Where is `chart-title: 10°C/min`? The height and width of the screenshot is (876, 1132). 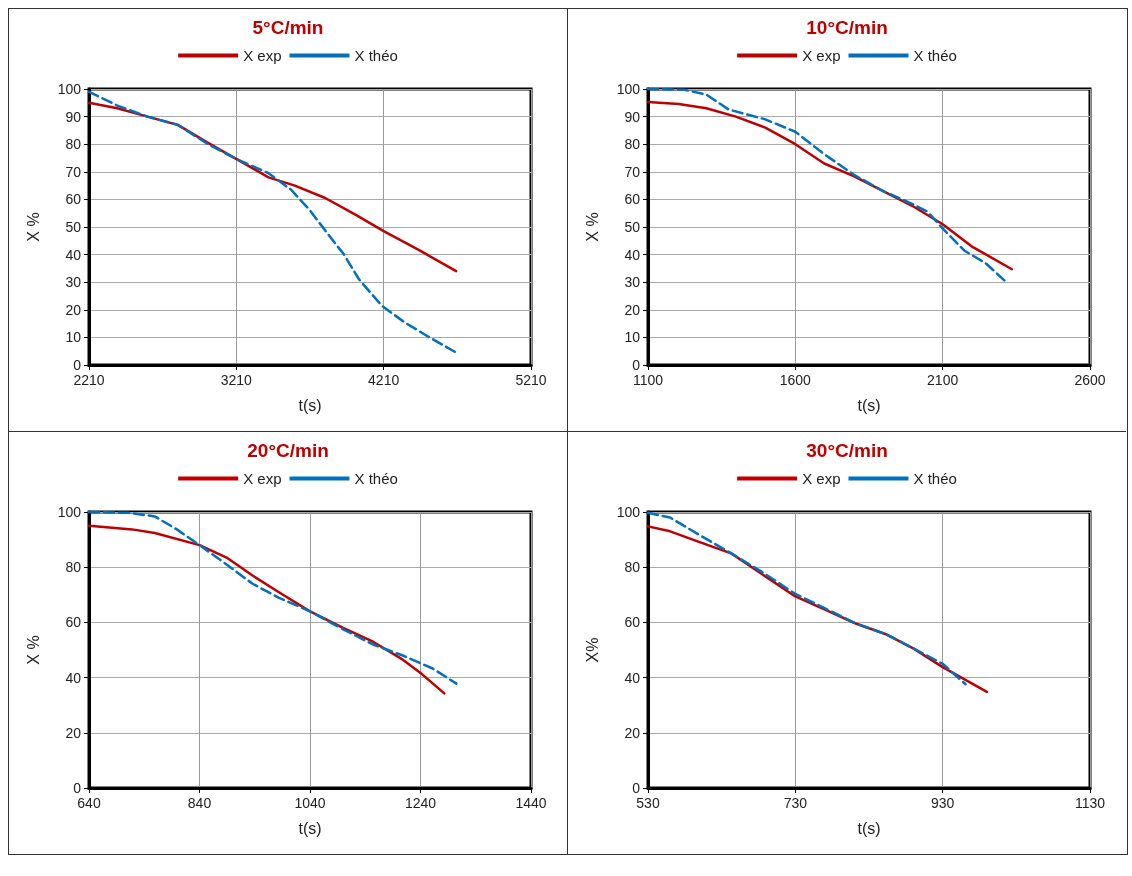
chart-title: 10°C/min is located at coordinates (847, 27).